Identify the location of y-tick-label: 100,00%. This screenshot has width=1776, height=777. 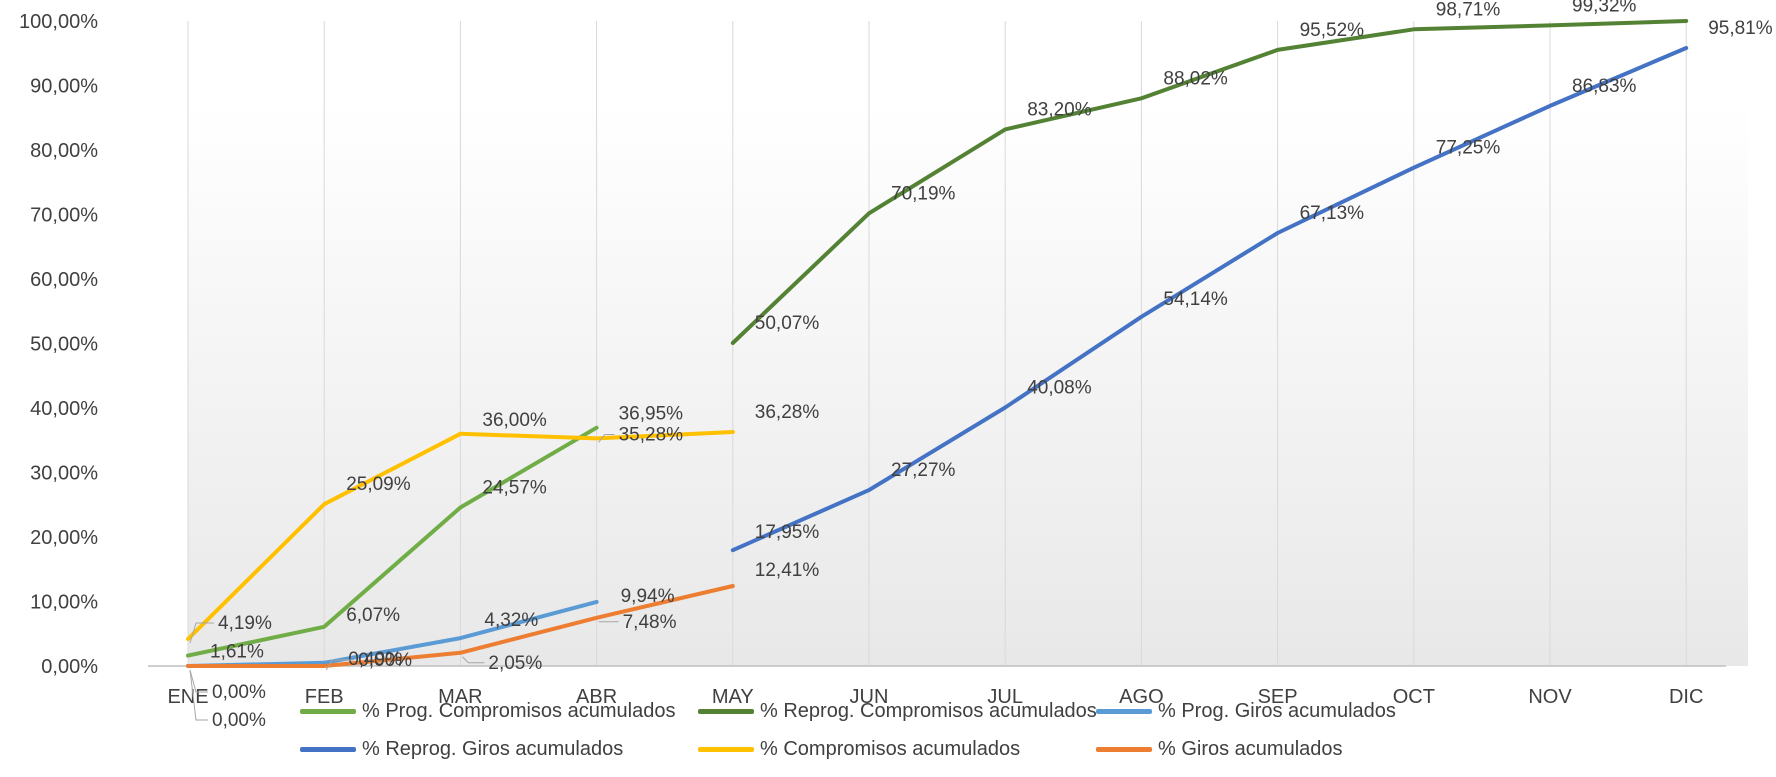
(58, 22).